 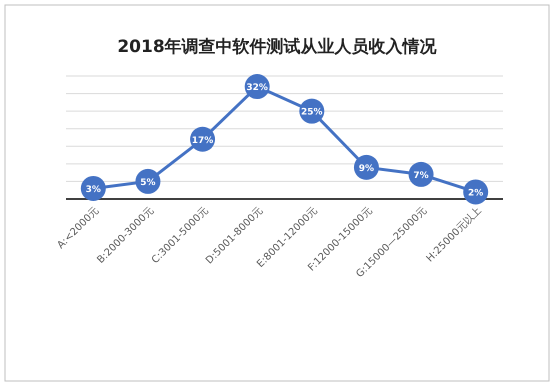 I want to click on data-label: 32%, so click(x=257, y=88).